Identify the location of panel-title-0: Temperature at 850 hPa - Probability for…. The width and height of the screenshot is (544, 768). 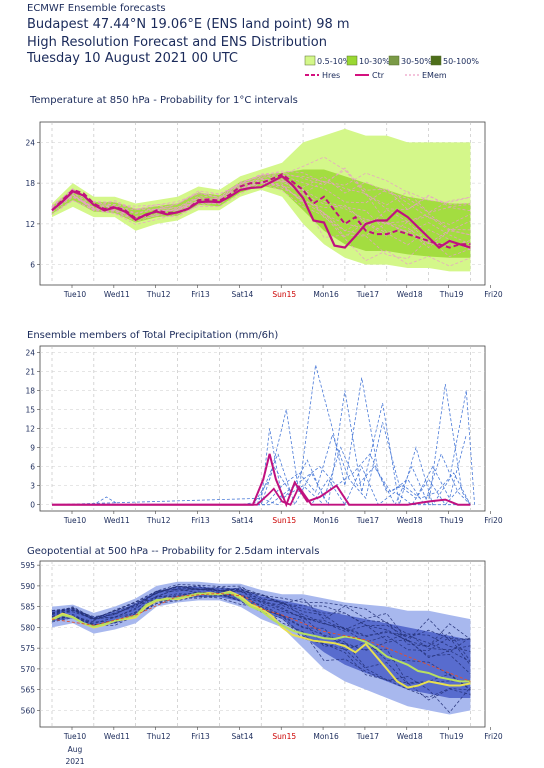
(163, 100).